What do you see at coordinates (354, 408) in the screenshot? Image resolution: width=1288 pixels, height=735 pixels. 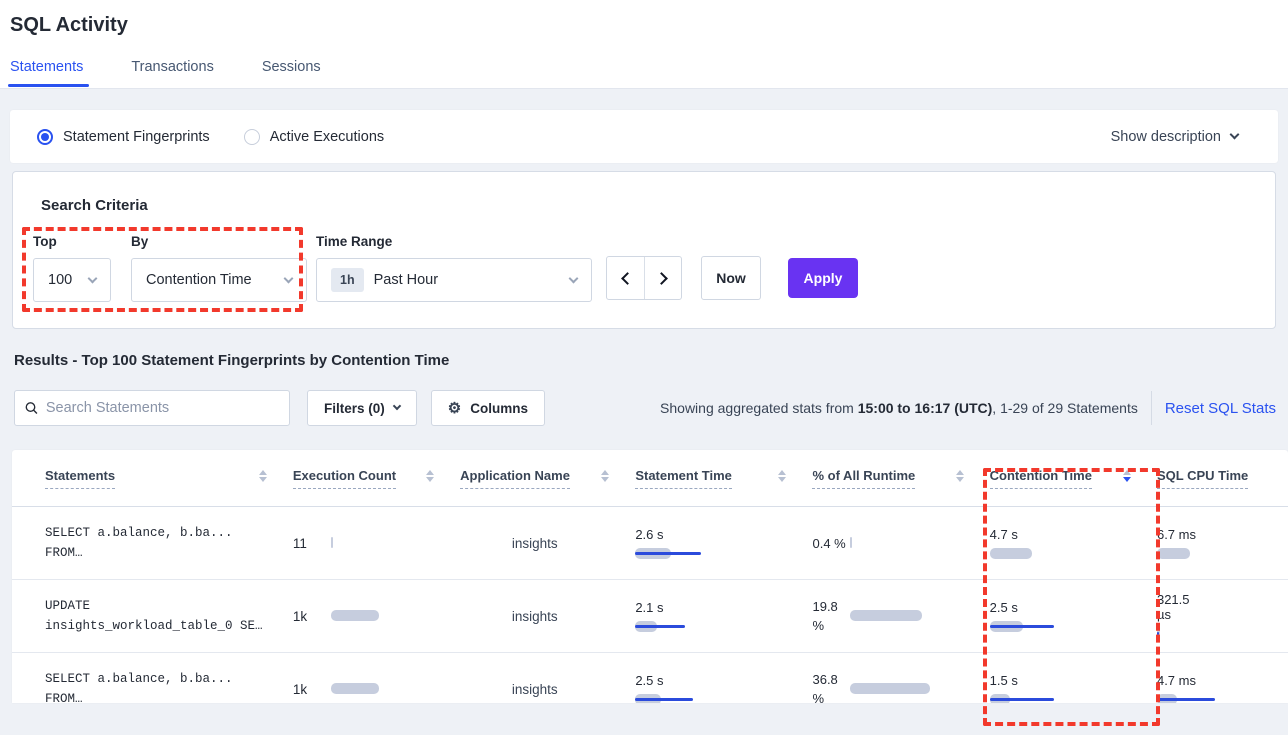 I see `filters-button-label: Filters (0)` at bounding box center [354, 408].